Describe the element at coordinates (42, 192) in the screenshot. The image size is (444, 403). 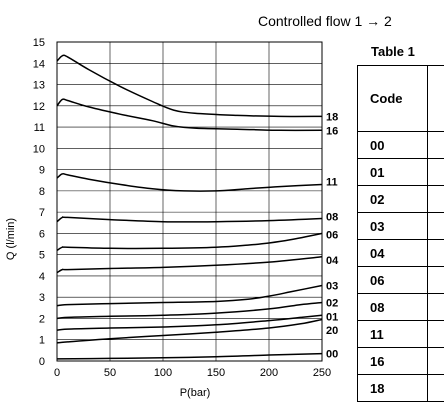
I see `y-tick-label: 8` at that location.